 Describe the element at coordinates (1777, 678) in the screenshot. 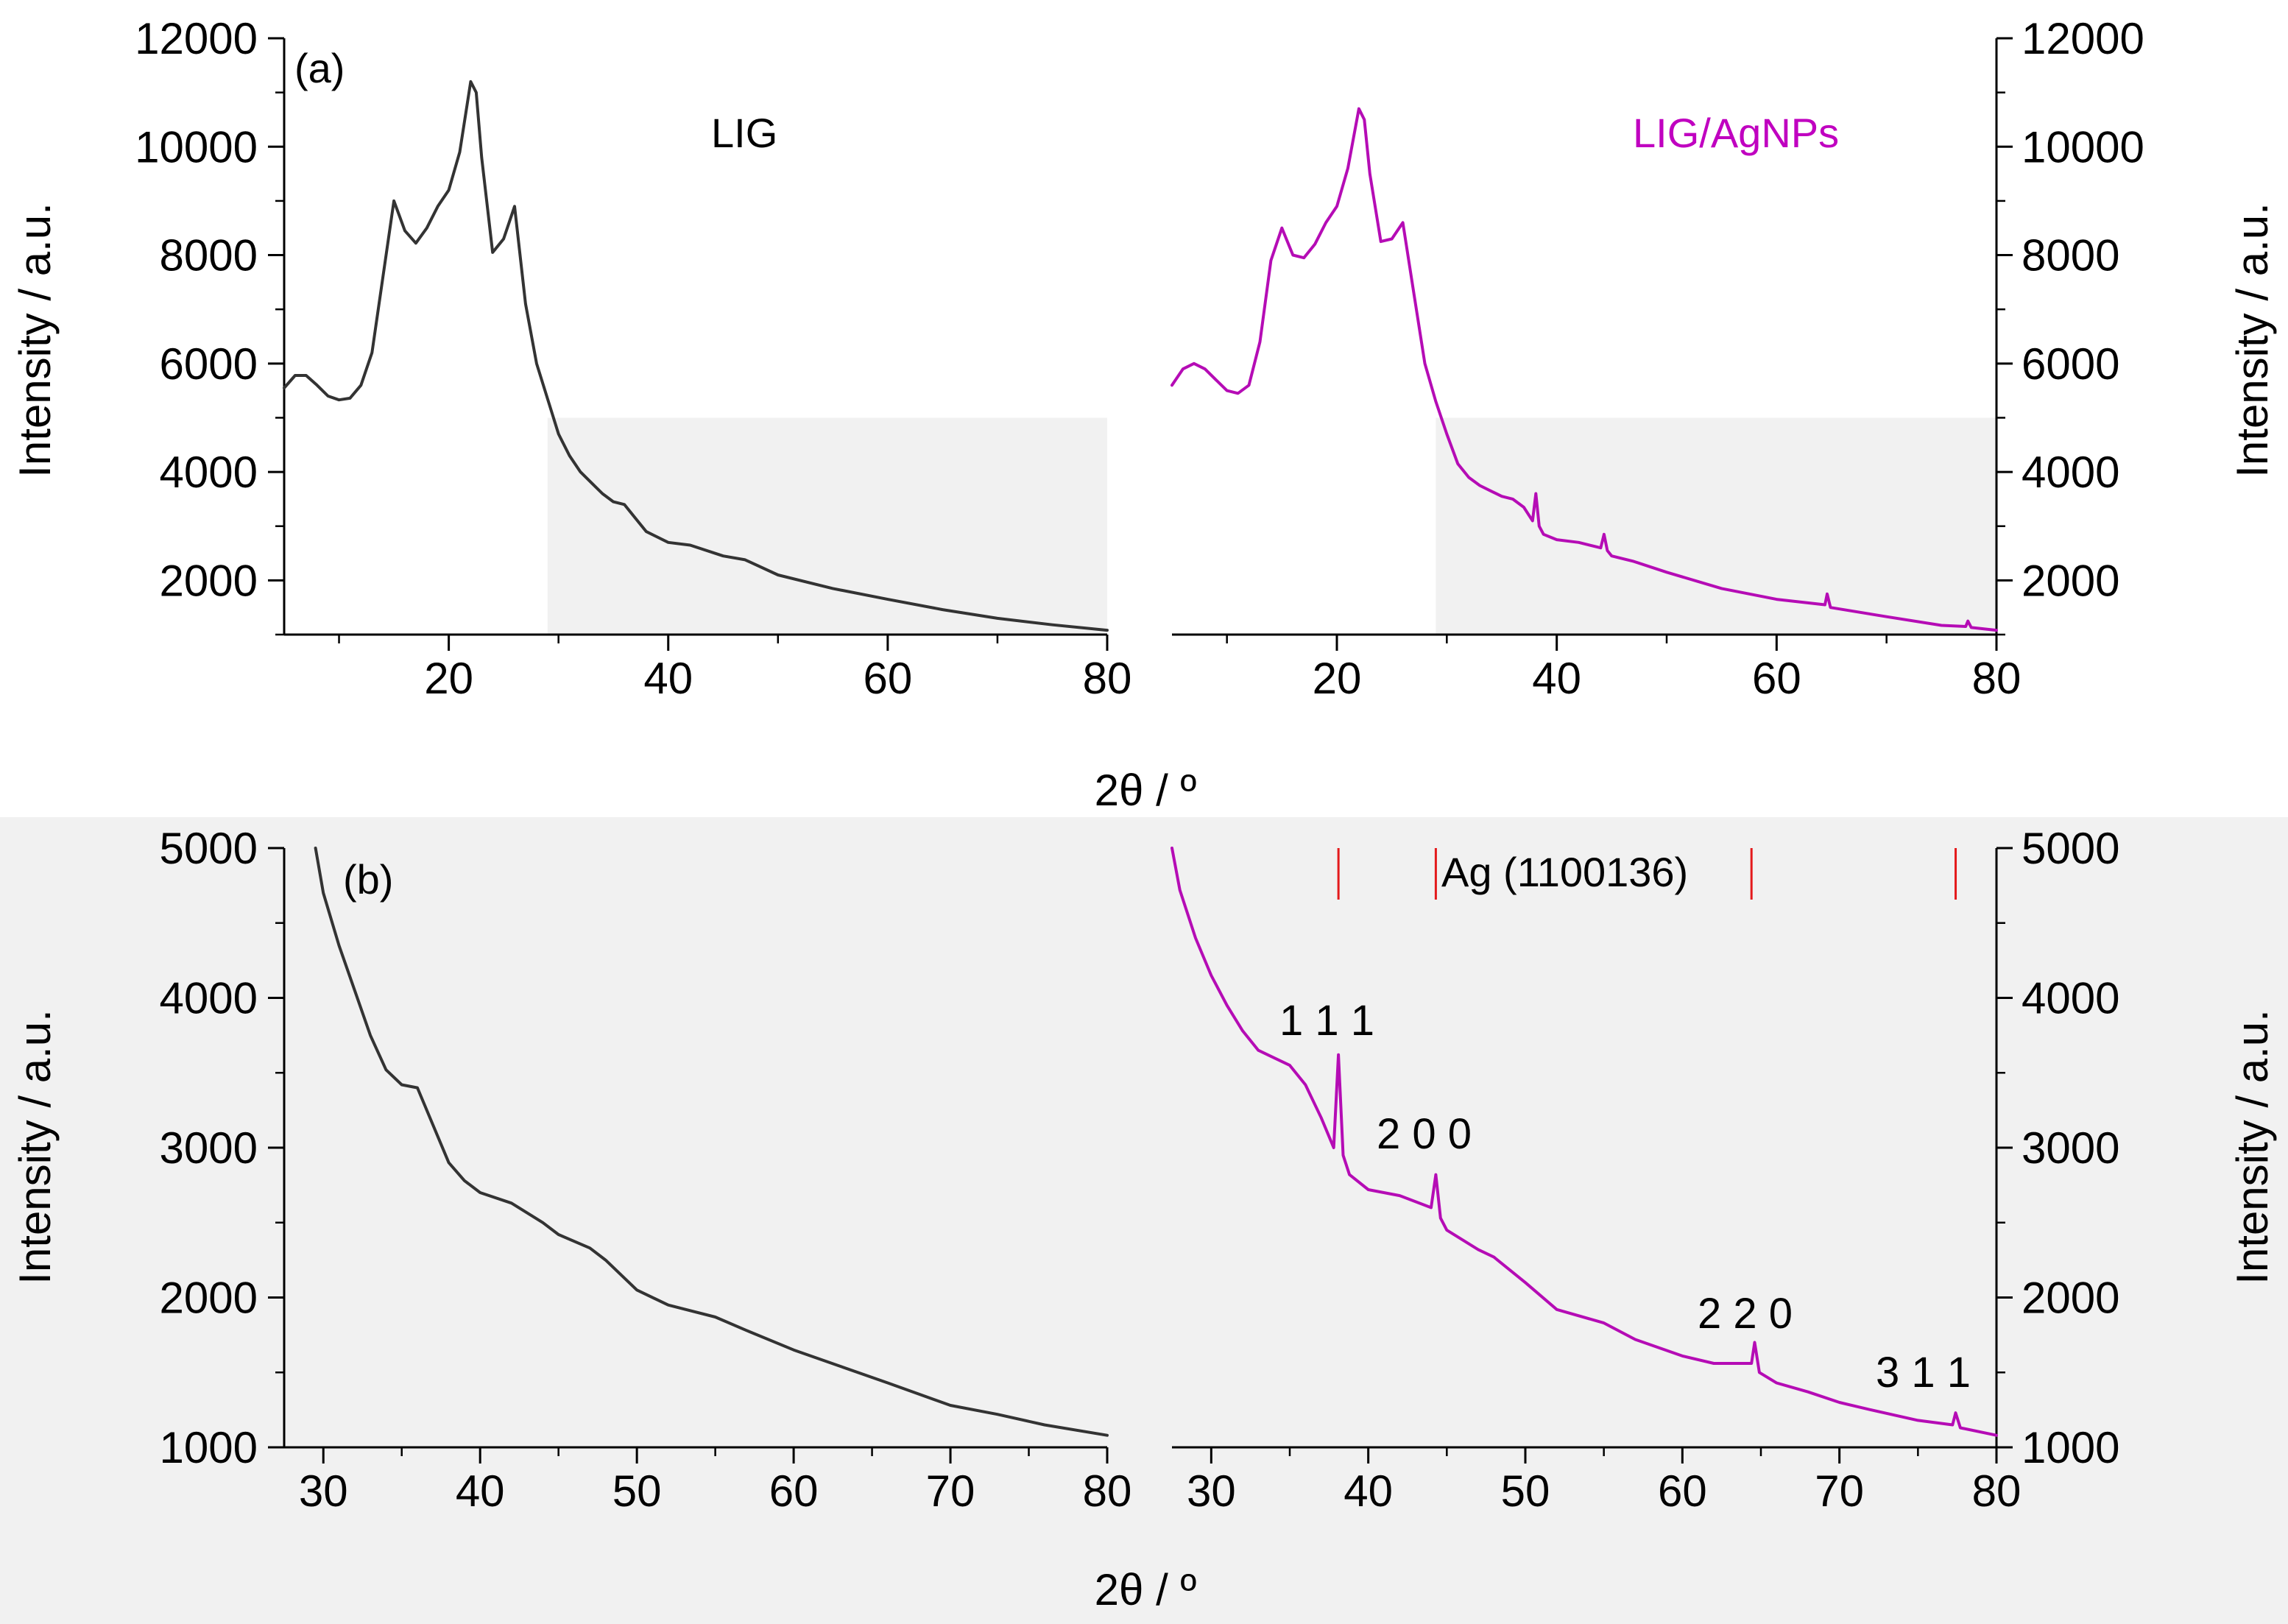

I see `panel-a-right-x-tick-label: 60` at that location.